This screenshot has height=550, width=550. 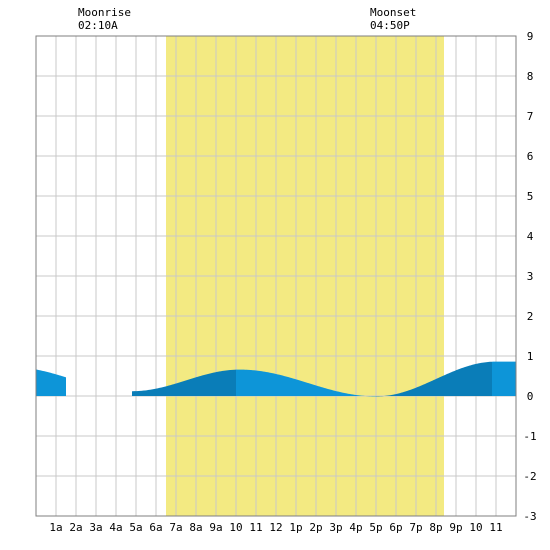 I want to click on y-tick-label: 1, so click(x=530, y=356).